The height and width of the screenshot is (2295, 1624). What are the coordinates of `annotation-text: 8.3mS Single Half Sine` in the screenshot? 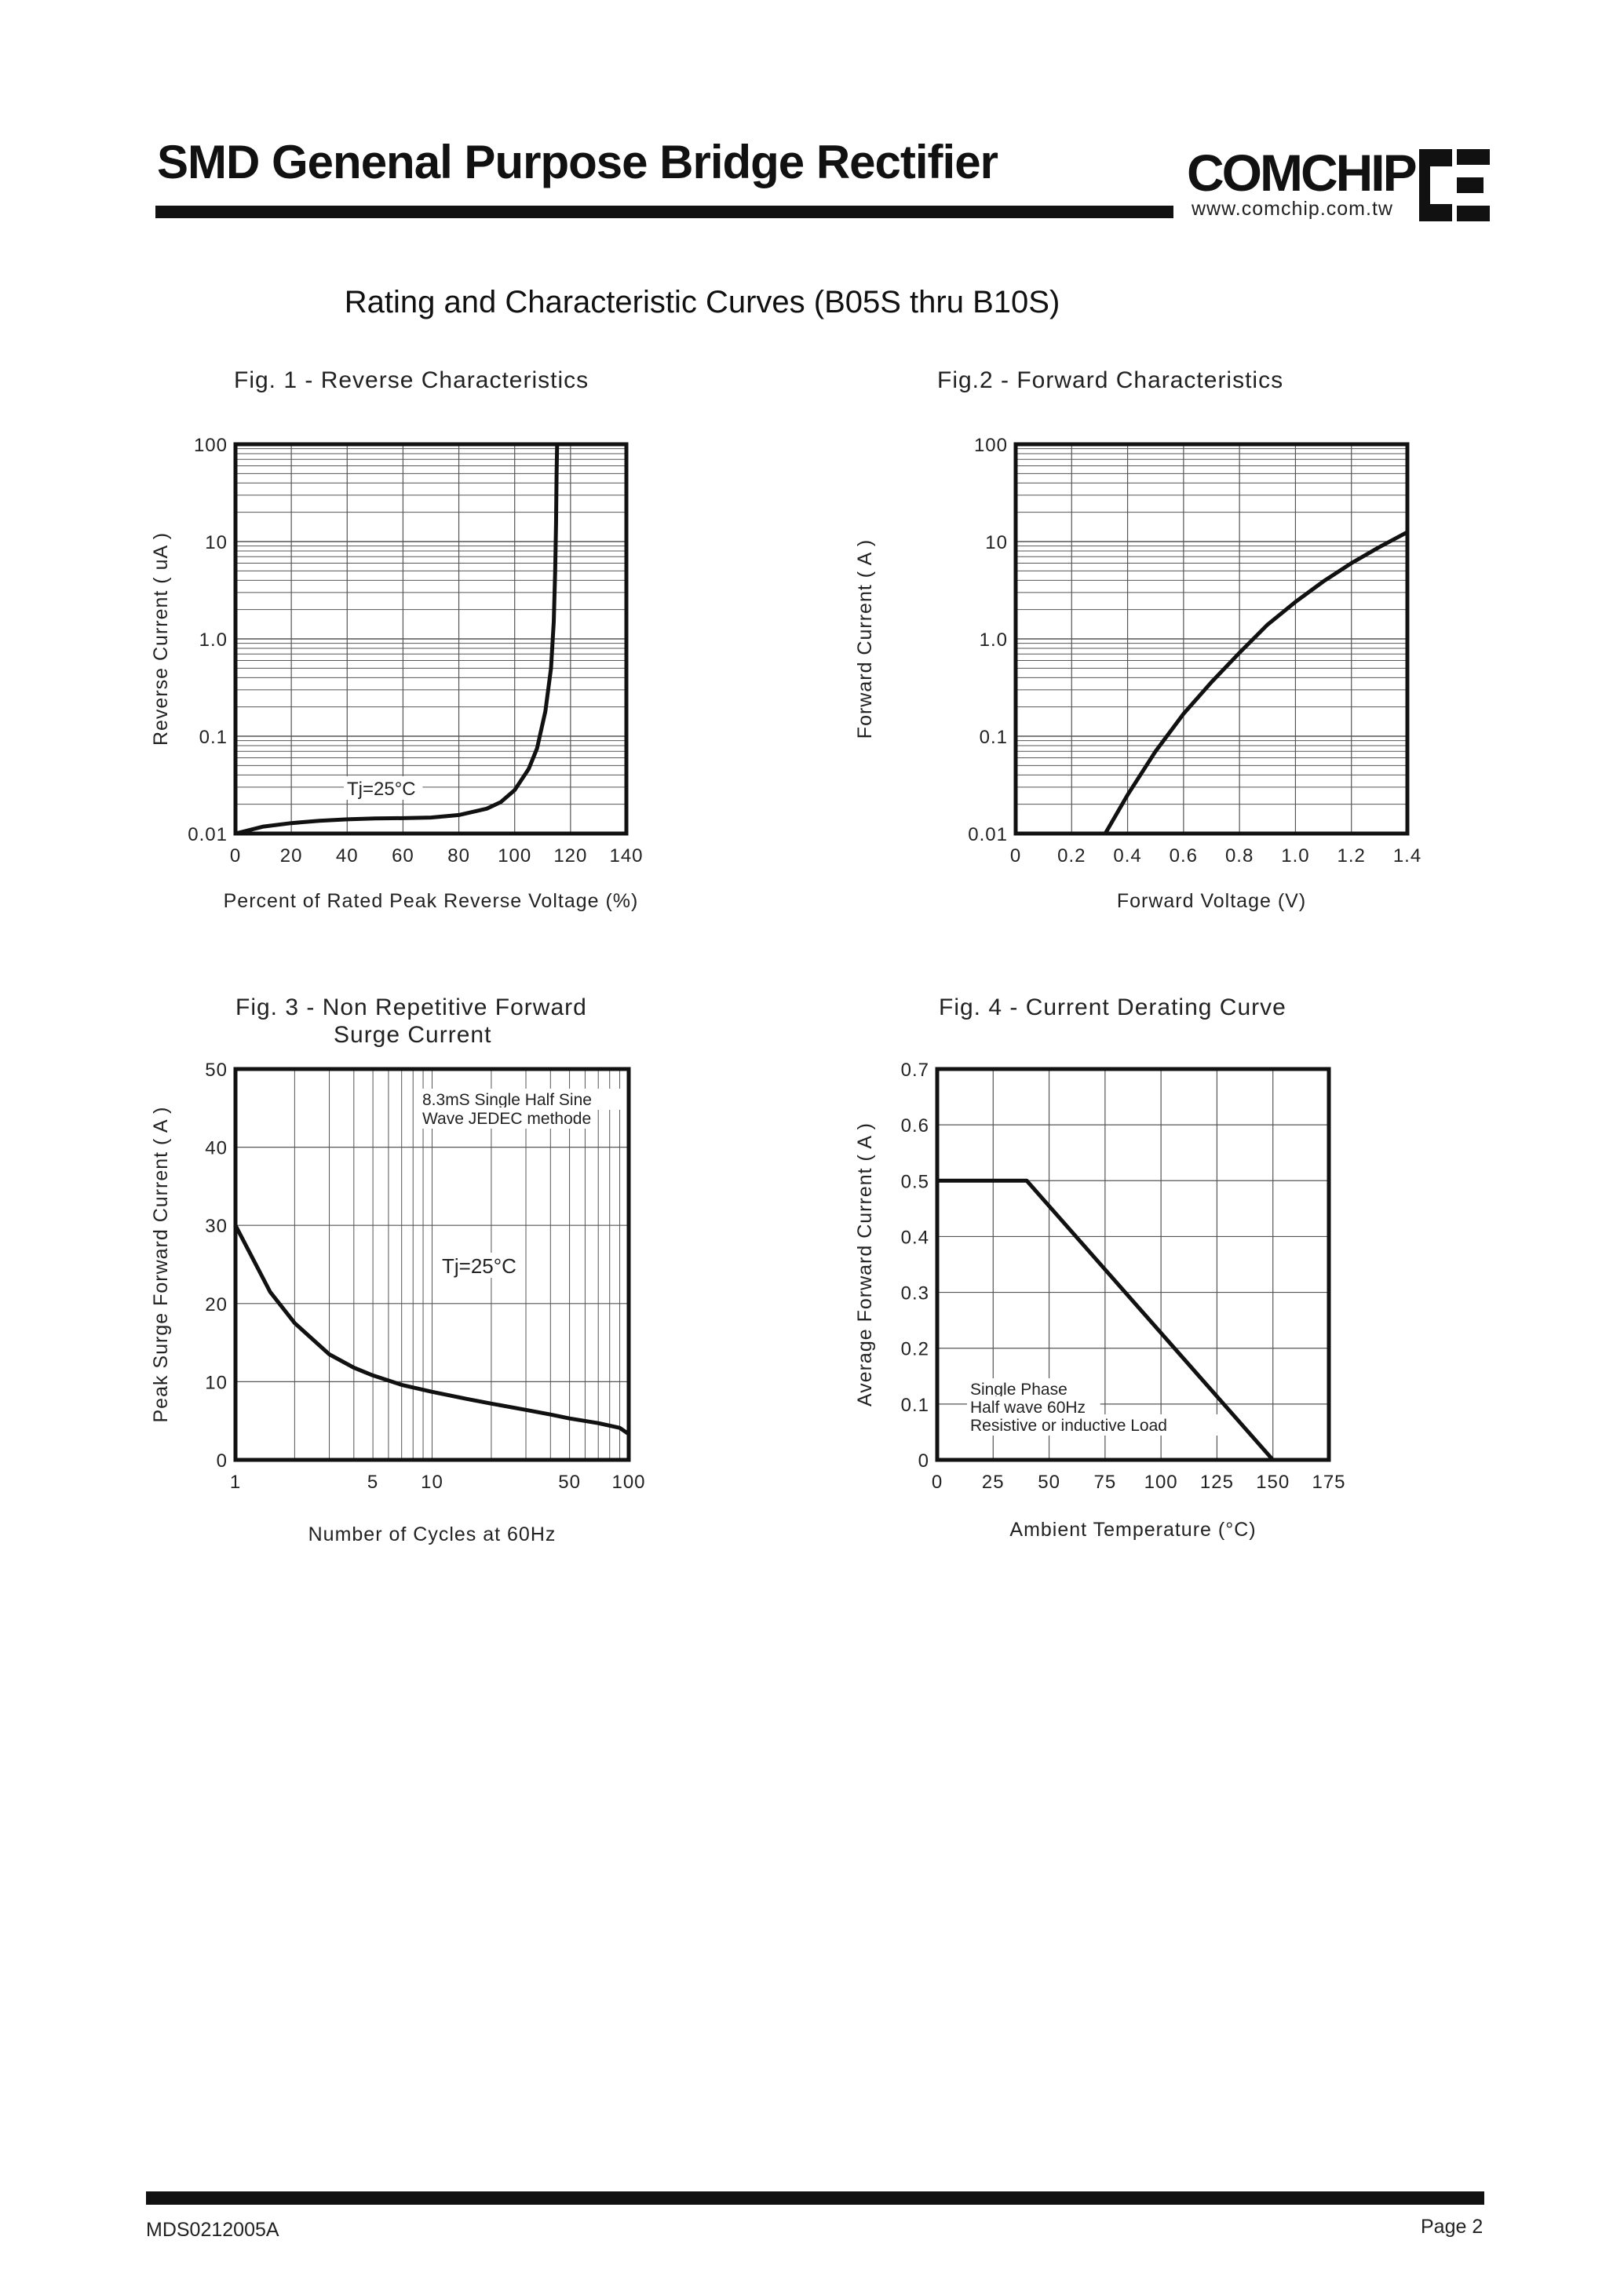 It's located at (507, 1100).